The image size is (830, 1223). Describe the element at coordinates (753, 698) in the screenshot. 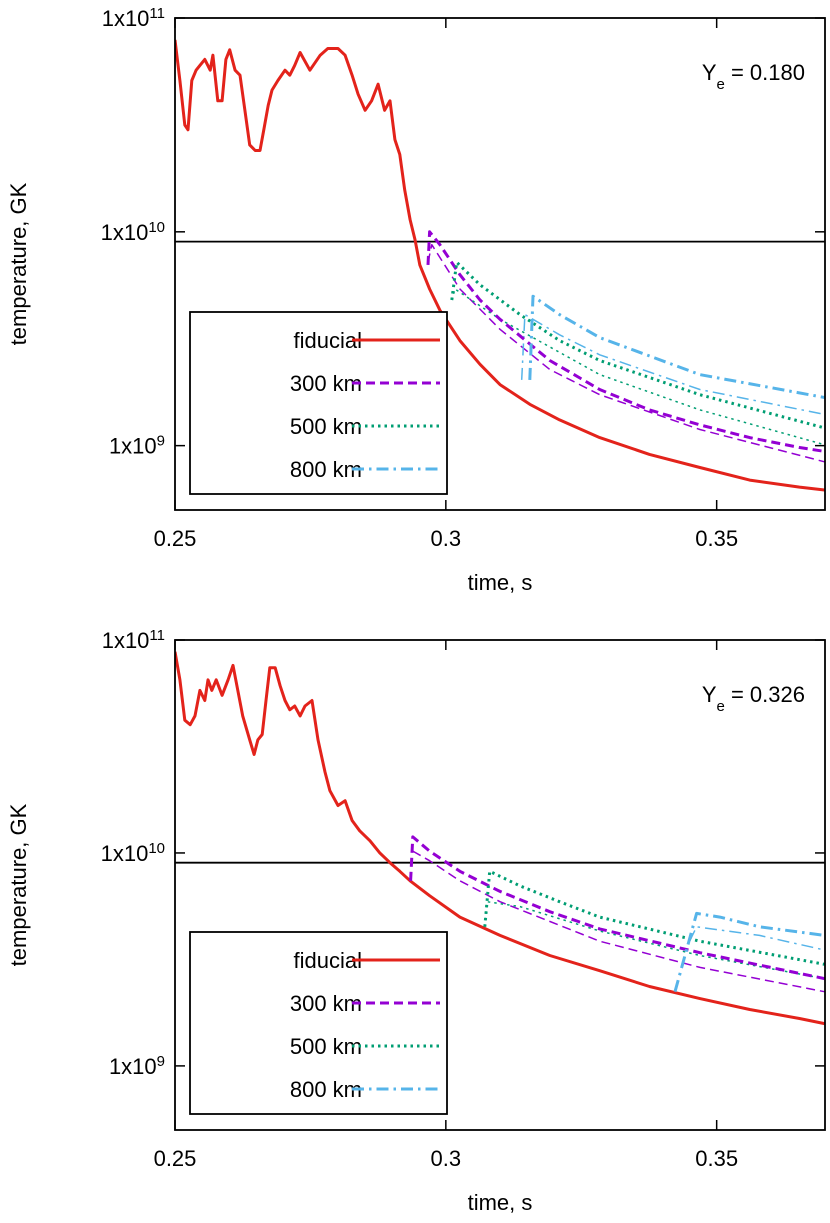

I see `annotation: Ye = 0.326` at that location.